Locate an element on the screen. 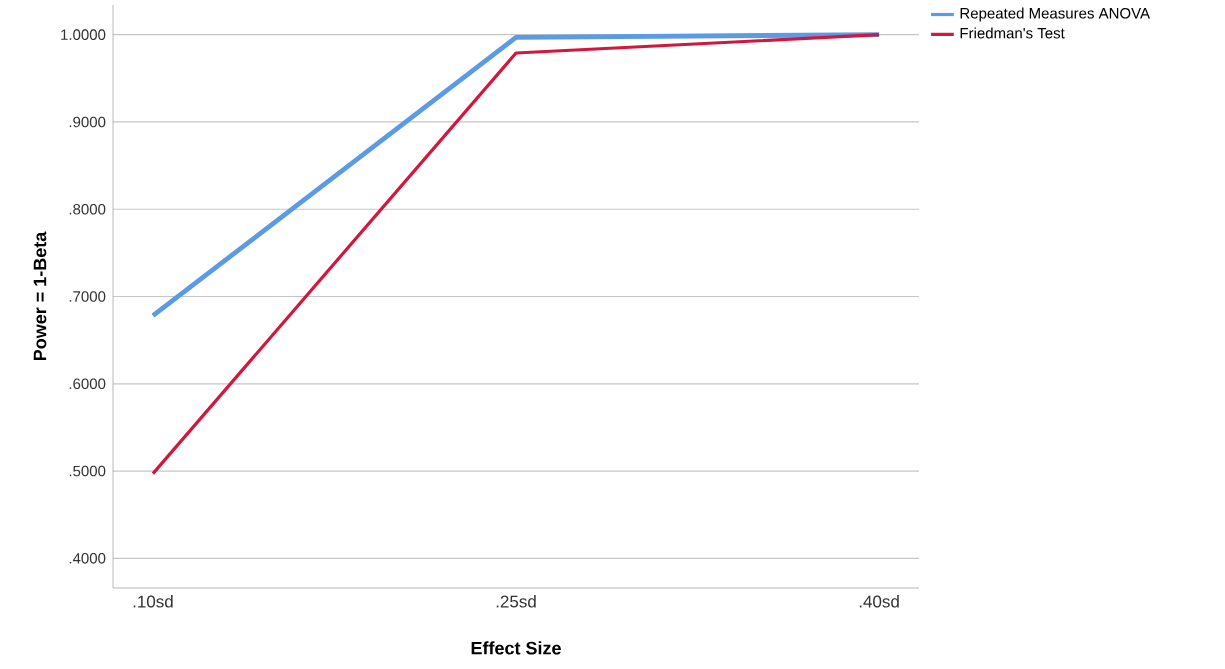 The image size is (1225, 669). y-tick-label: .5000 is located at coordinates (87, 471).